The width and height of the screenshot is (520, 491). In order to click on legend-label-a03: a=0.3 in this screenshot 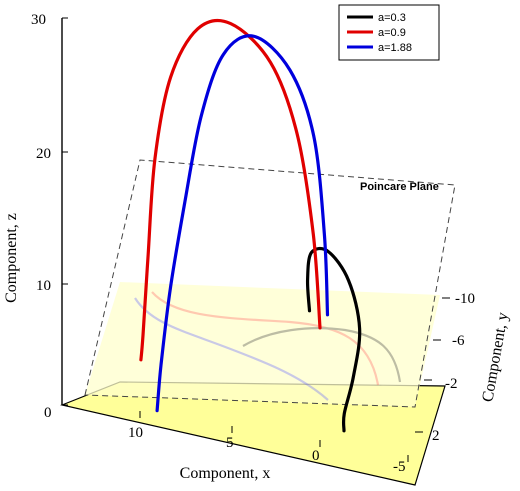, I will do `click(392, 18)`.